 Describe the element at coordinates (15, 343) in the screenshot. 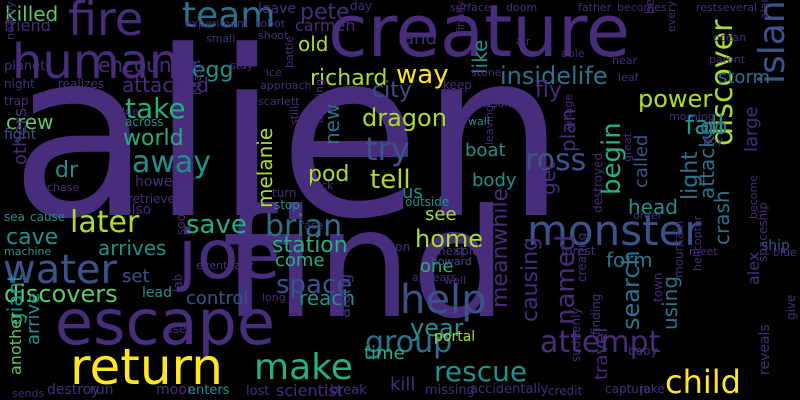

I see `word-another: another` at that location.